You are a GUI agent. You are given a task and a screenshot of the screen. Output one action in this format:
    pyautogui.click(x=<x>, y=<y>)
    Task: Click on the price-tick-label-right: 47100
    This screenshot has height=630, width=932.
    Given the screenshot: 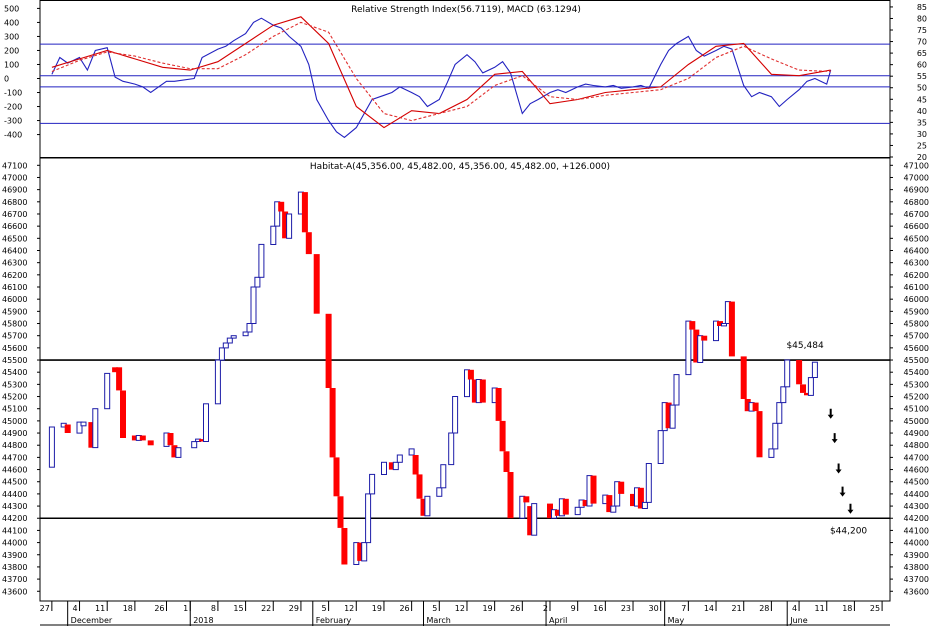 What is the action you would take?
    pyautogui.click(x=916, y=165)
    